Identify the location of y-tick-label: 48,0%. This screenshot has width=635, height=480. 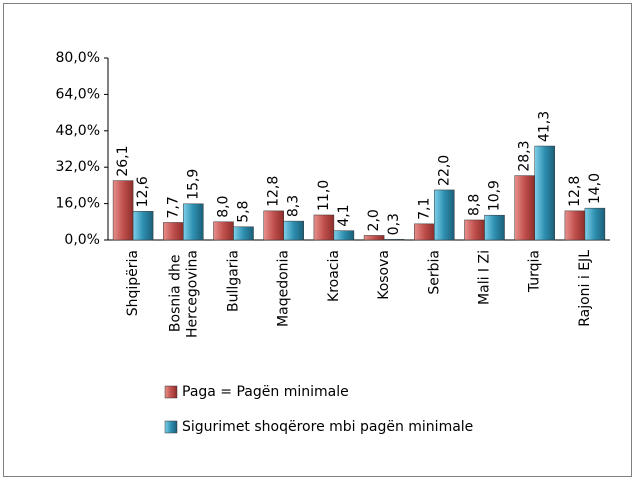
(78, 131).